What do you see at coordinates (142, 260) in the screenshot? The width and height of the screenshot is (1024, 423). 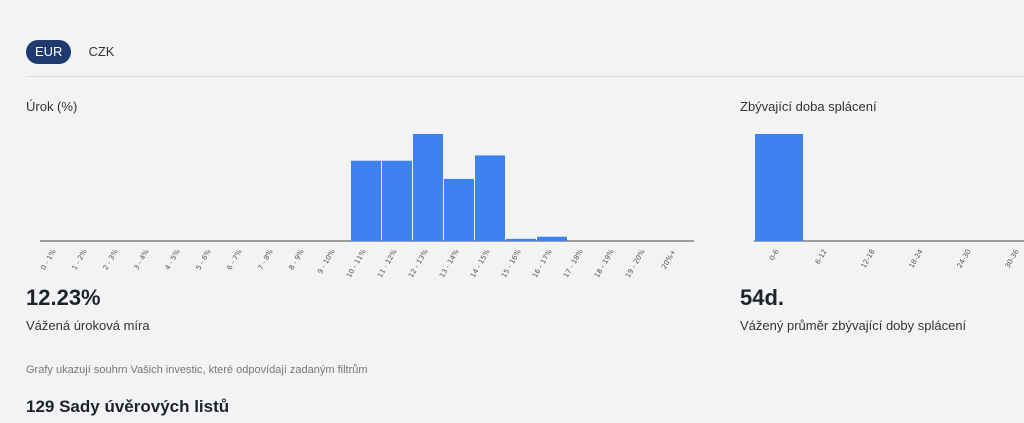 I see `tick-label: 3 - 4%` at bounding box center [142, 260].